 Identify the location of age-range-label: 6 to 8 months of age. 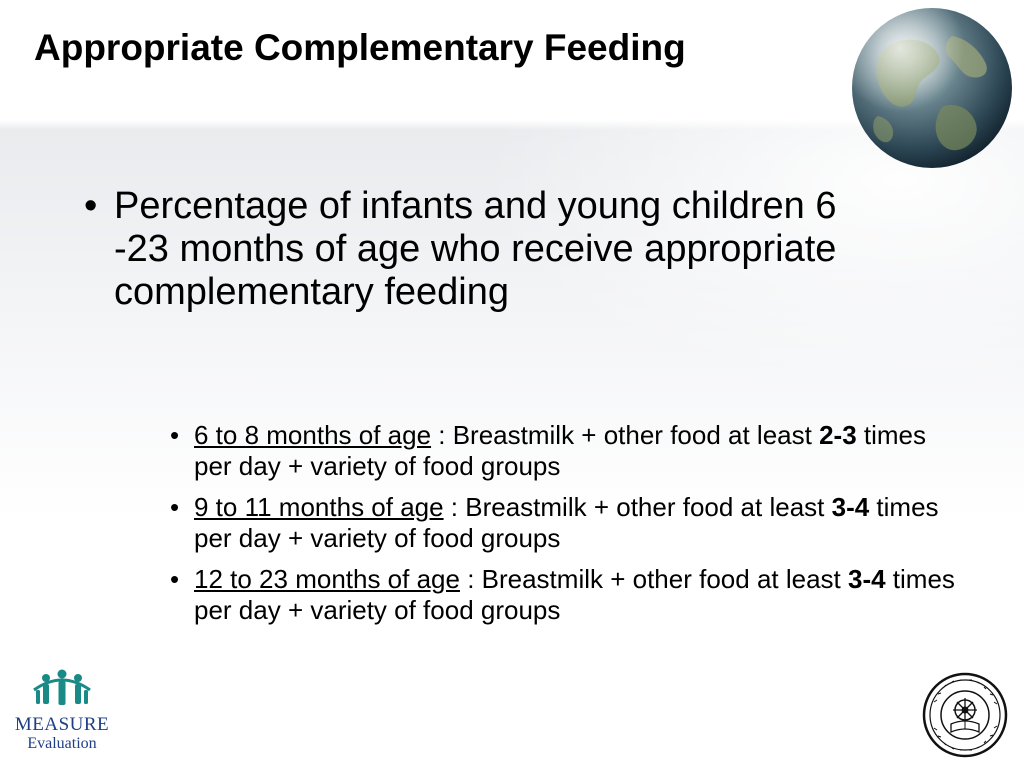
(313, 435).